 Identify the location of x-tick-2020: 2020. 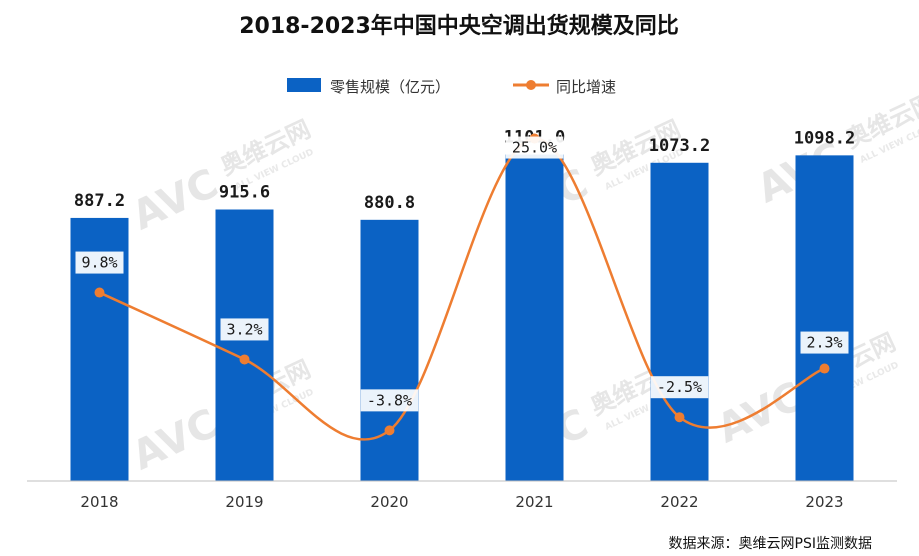
(389, 502).